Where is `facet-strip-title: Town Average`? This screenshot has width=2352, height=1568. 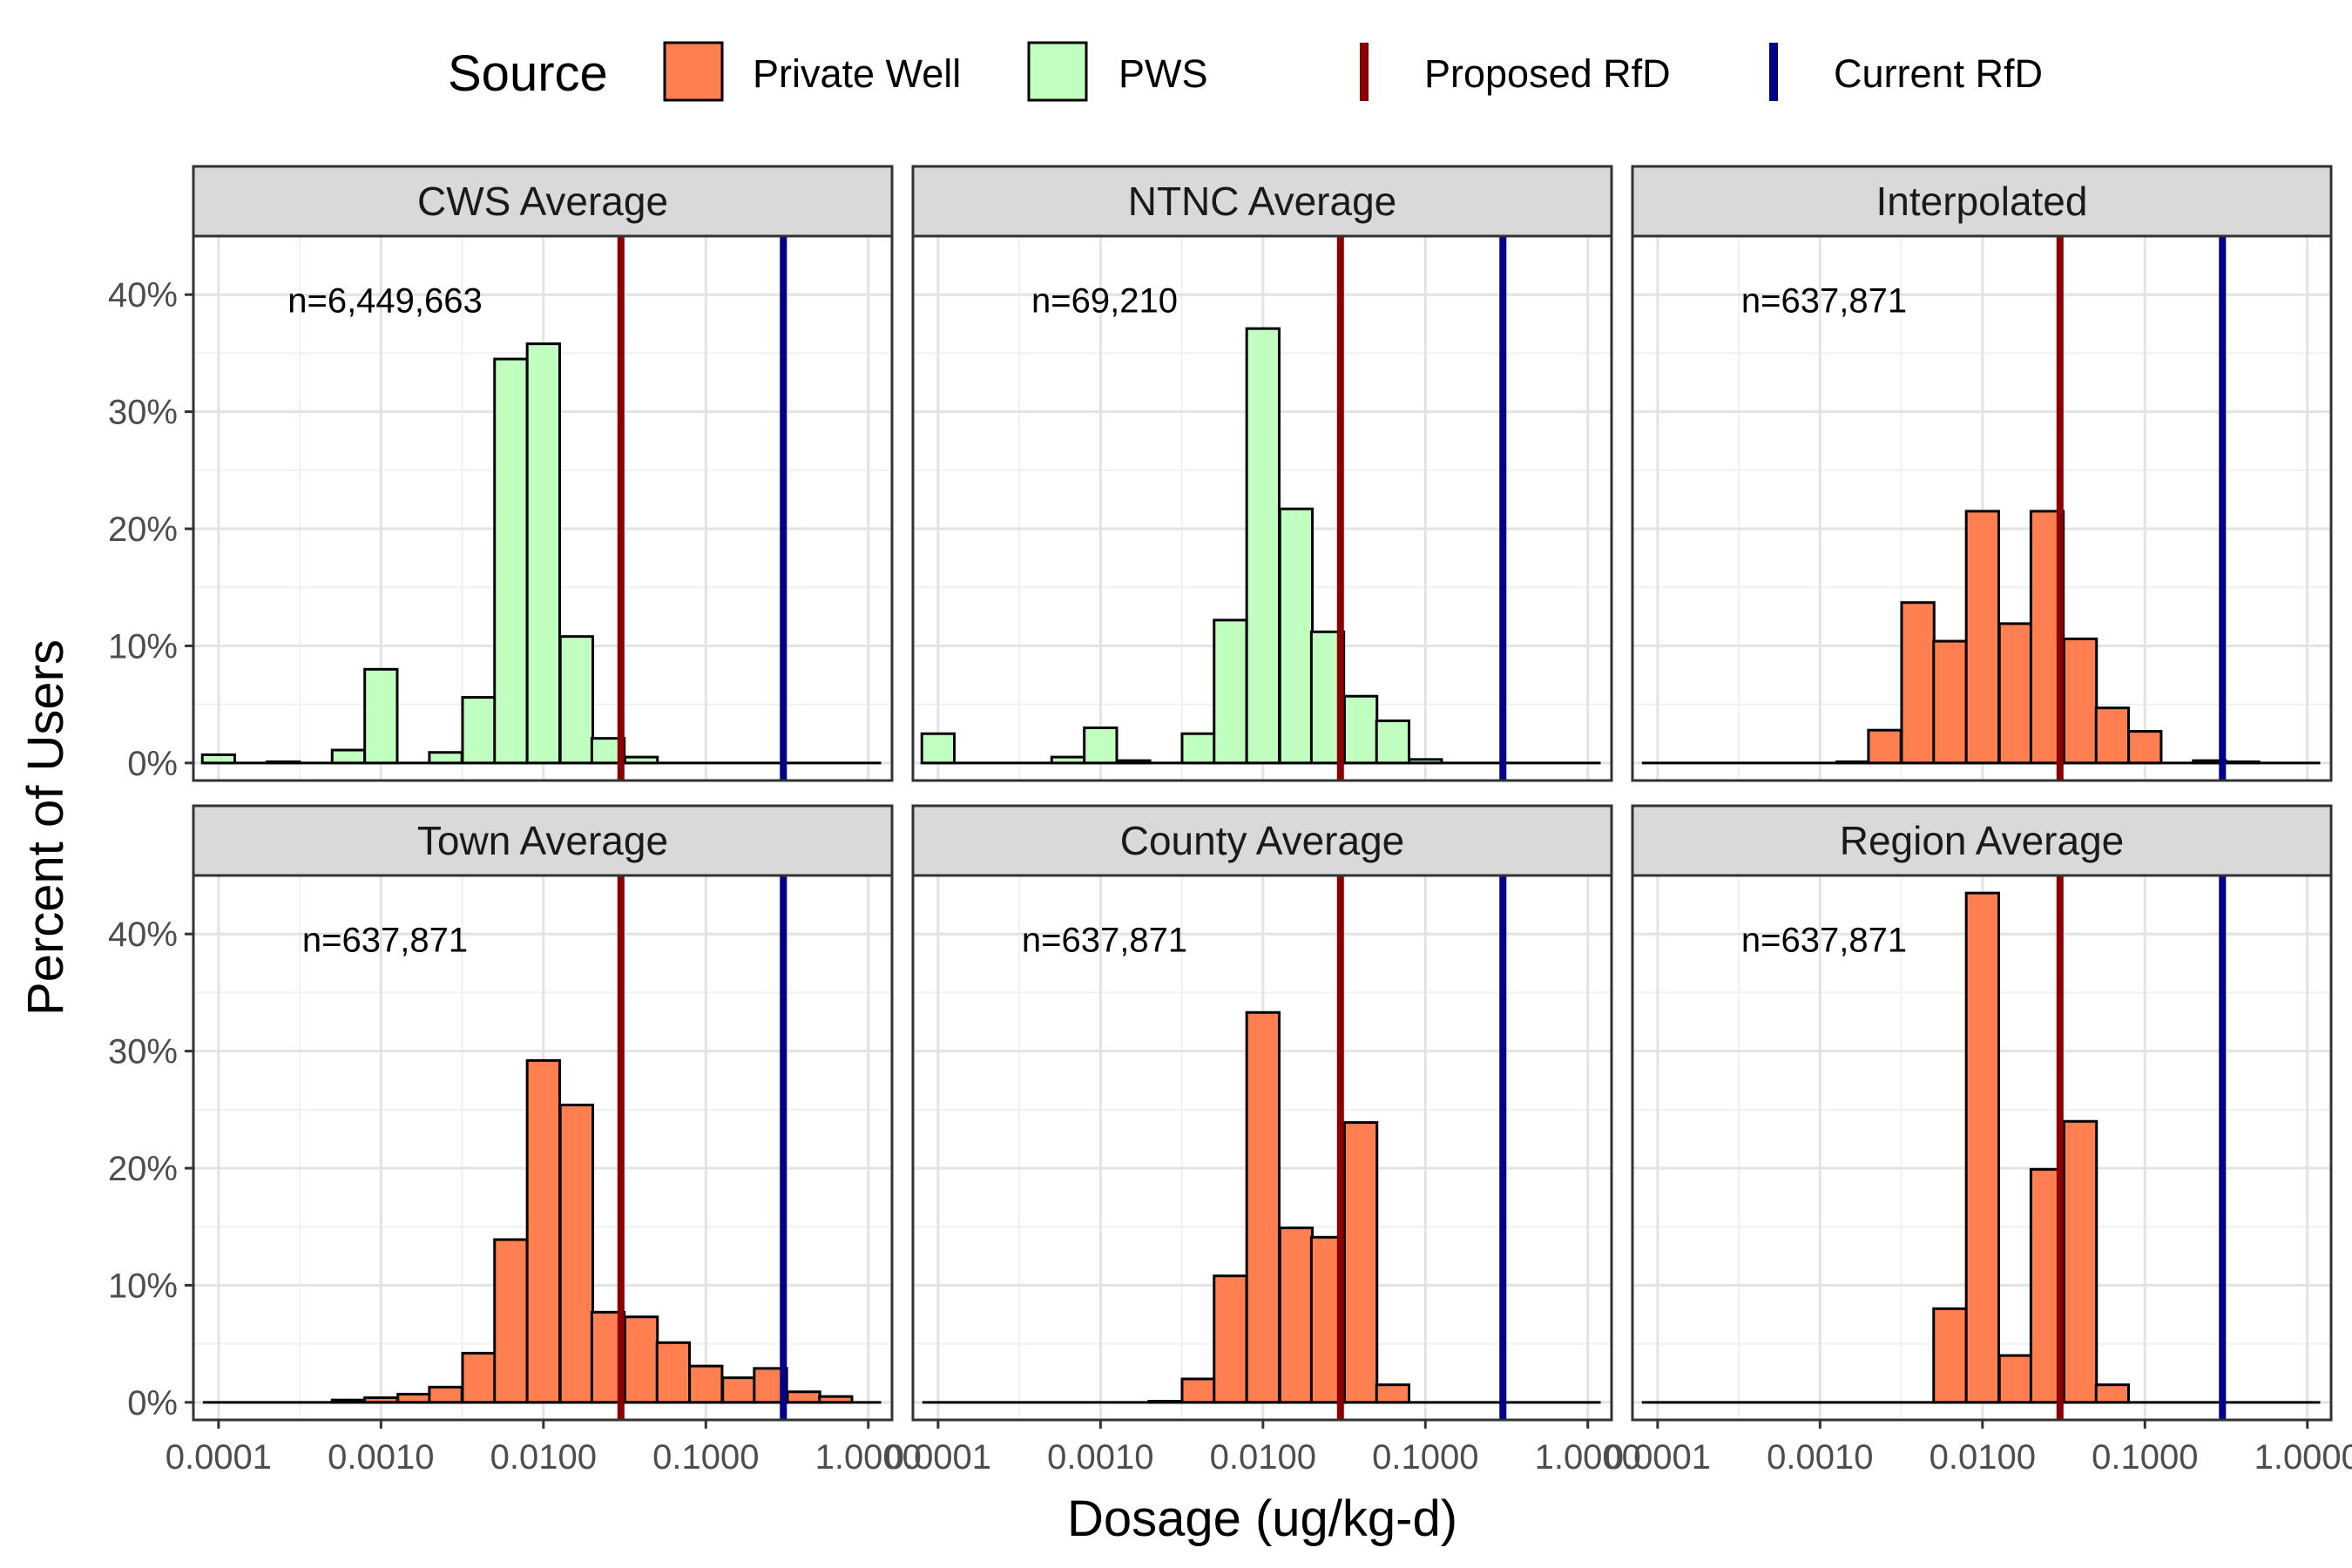 facet-strip-title: Town Average is located at coordinates (542, 840).